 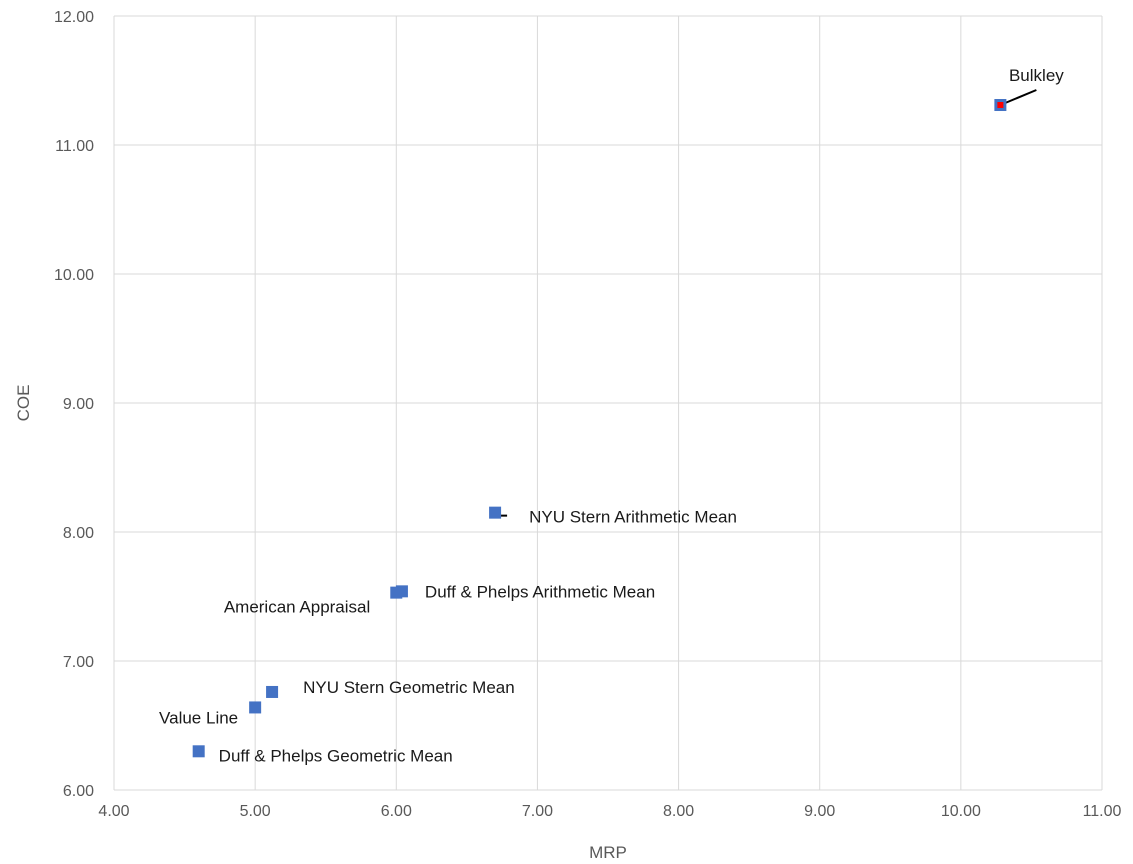 What do you see at coordinates (78, 791) in the screenshot?
I see `y-tick-label: 6.00` at bounding box center [78, 791].